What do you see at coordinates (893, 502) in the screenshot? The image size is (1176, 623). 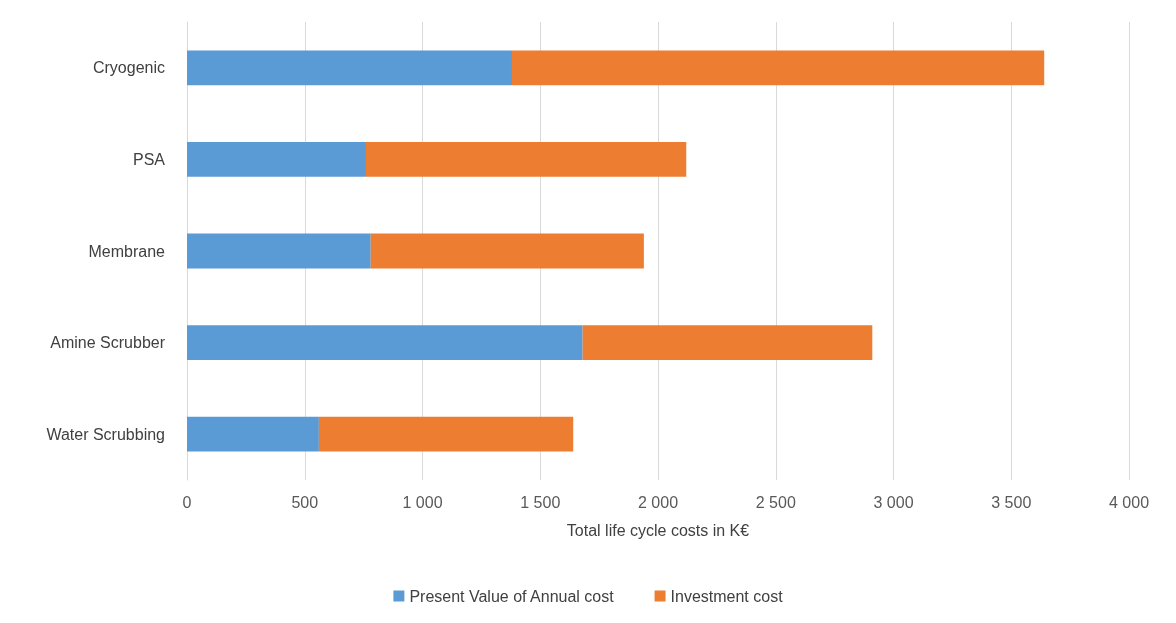 I see `x-tick-label: 3 000` at bounding box center [893, 502].